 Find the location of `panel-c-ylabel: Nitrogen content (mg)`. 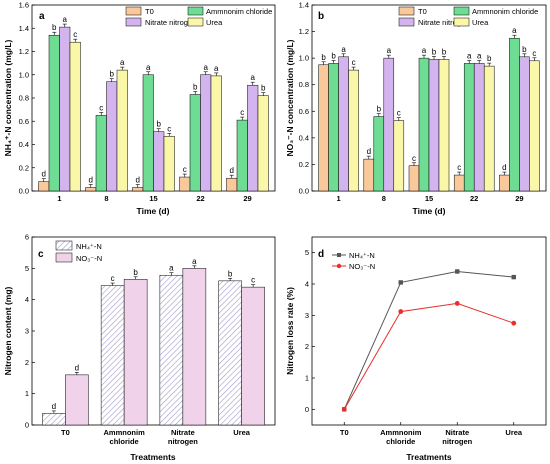

panel-c-ylabel: Nitrogen content (mg) is located at coordinates (8, 330).